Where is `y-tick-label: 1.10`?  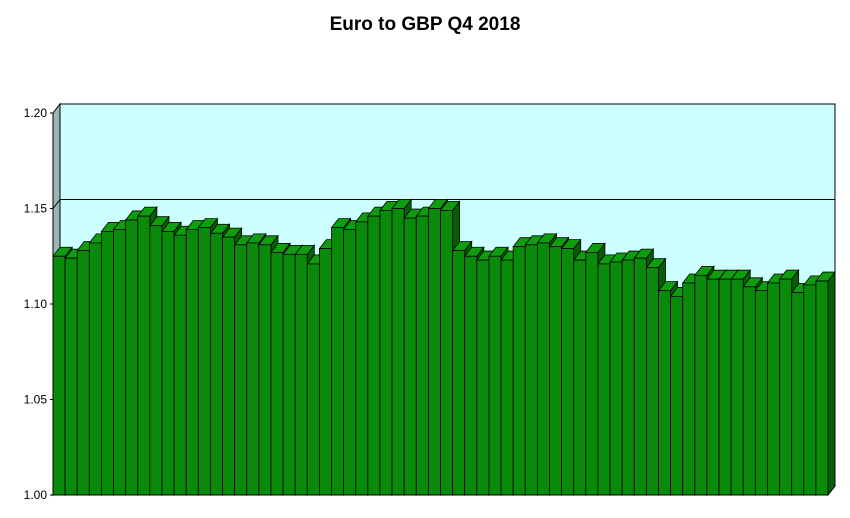
y-tick-label: 1.10 is located at coordinates (36, 304).